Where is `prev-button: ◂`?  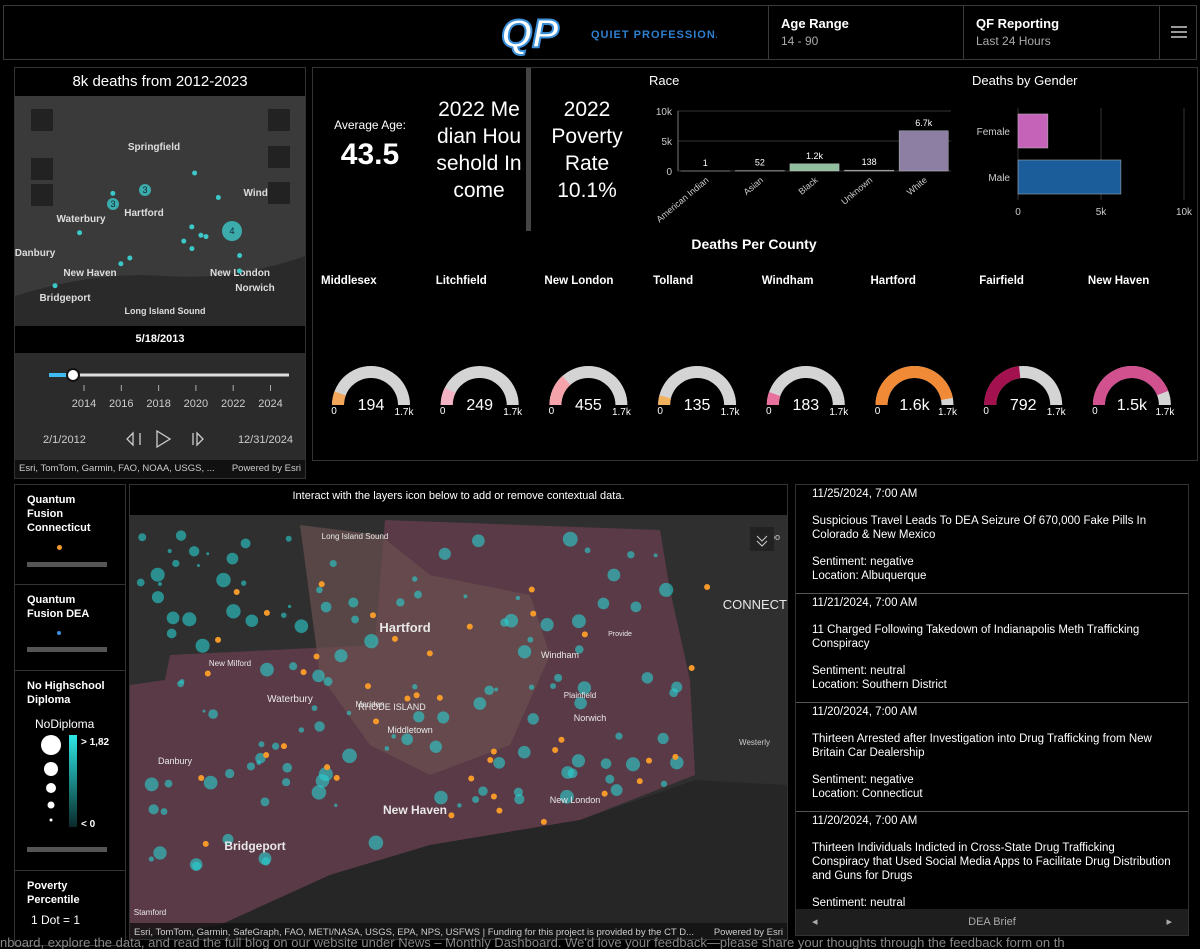 prev-button: ◂ is located at coordinates (815, 922).